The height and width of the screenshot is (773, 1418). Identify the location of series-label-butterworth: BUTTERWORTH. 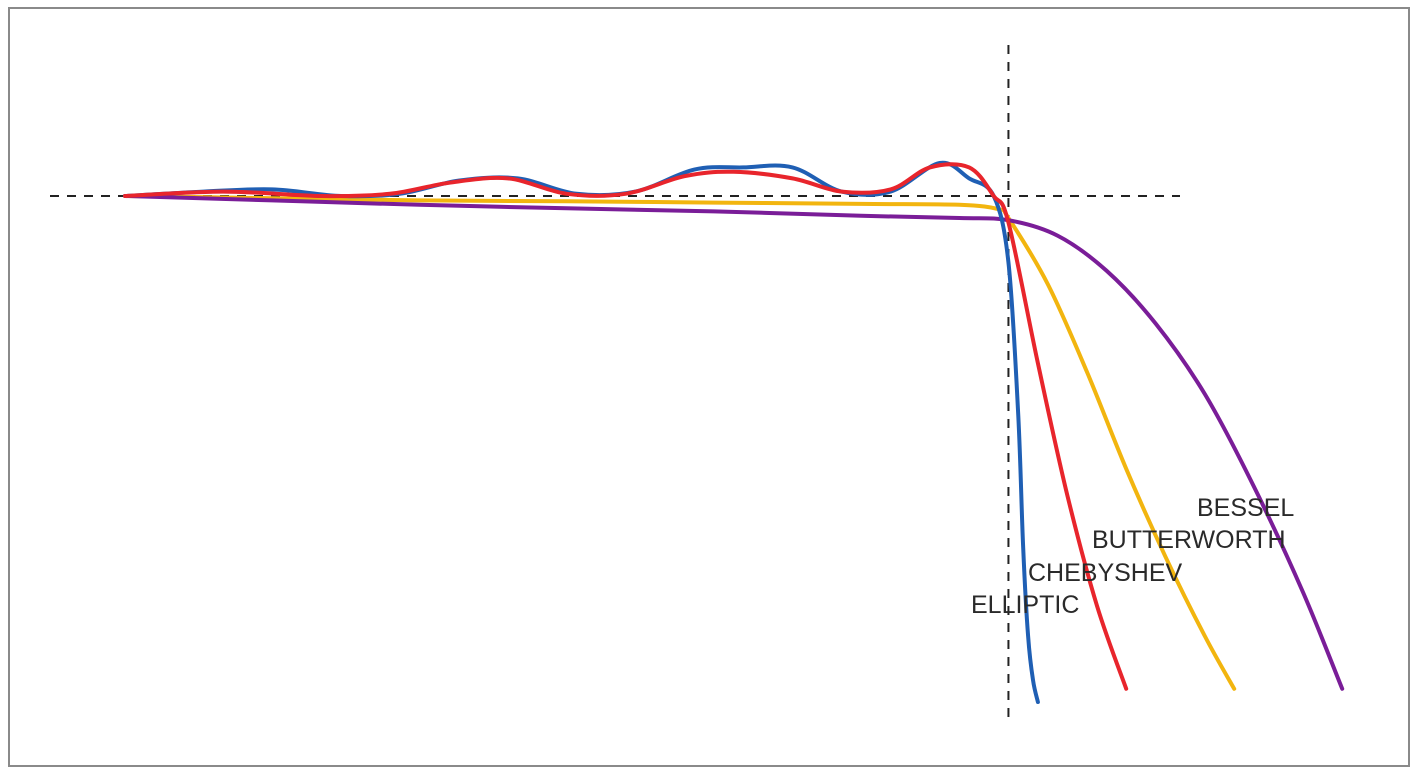
(1189, 540).